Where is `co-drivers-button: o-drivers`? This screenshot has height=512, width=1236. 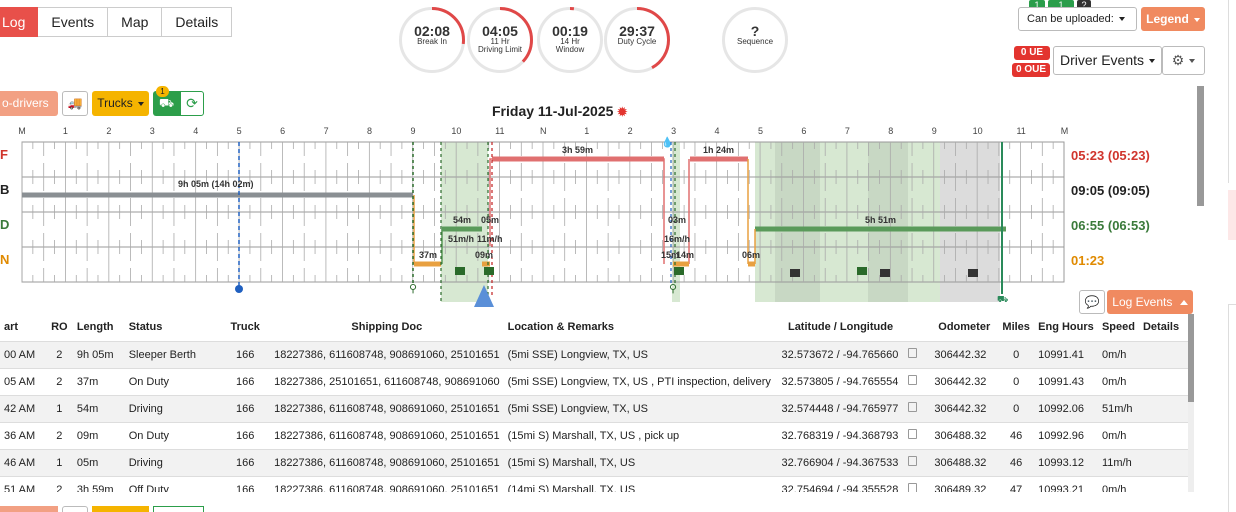 co-drivers-button: o-drivers is located at coordinates (29, 111).